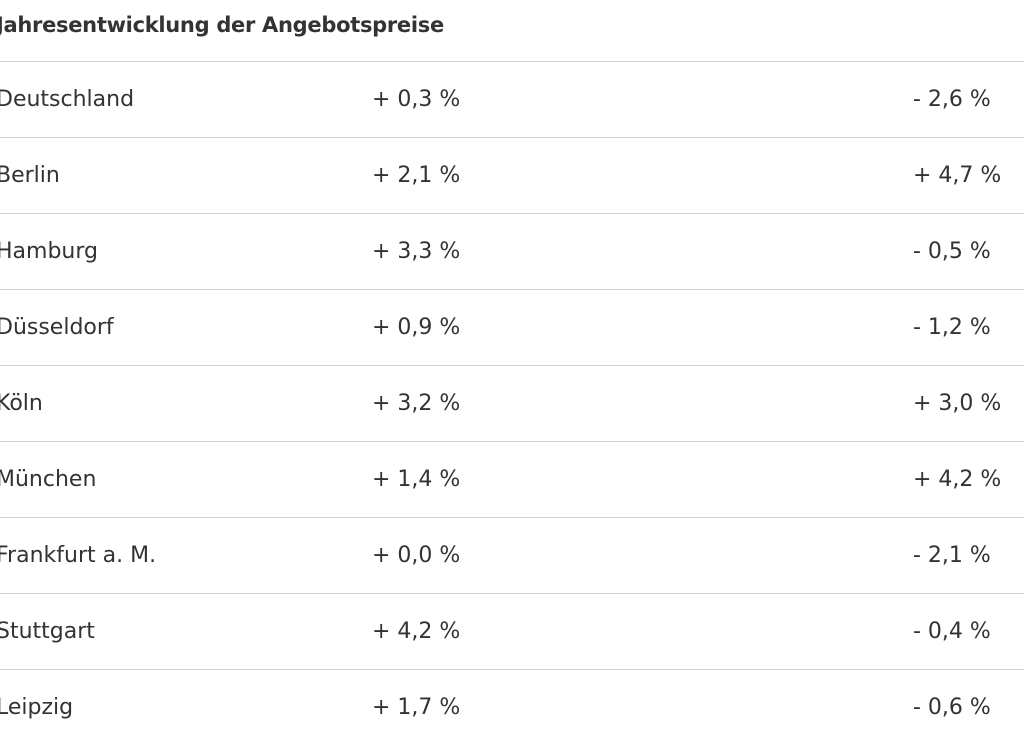  Describe the element at coordinates (952, 251) in the screenshot. I see `change-value-2: - 0,5 %` at that location.